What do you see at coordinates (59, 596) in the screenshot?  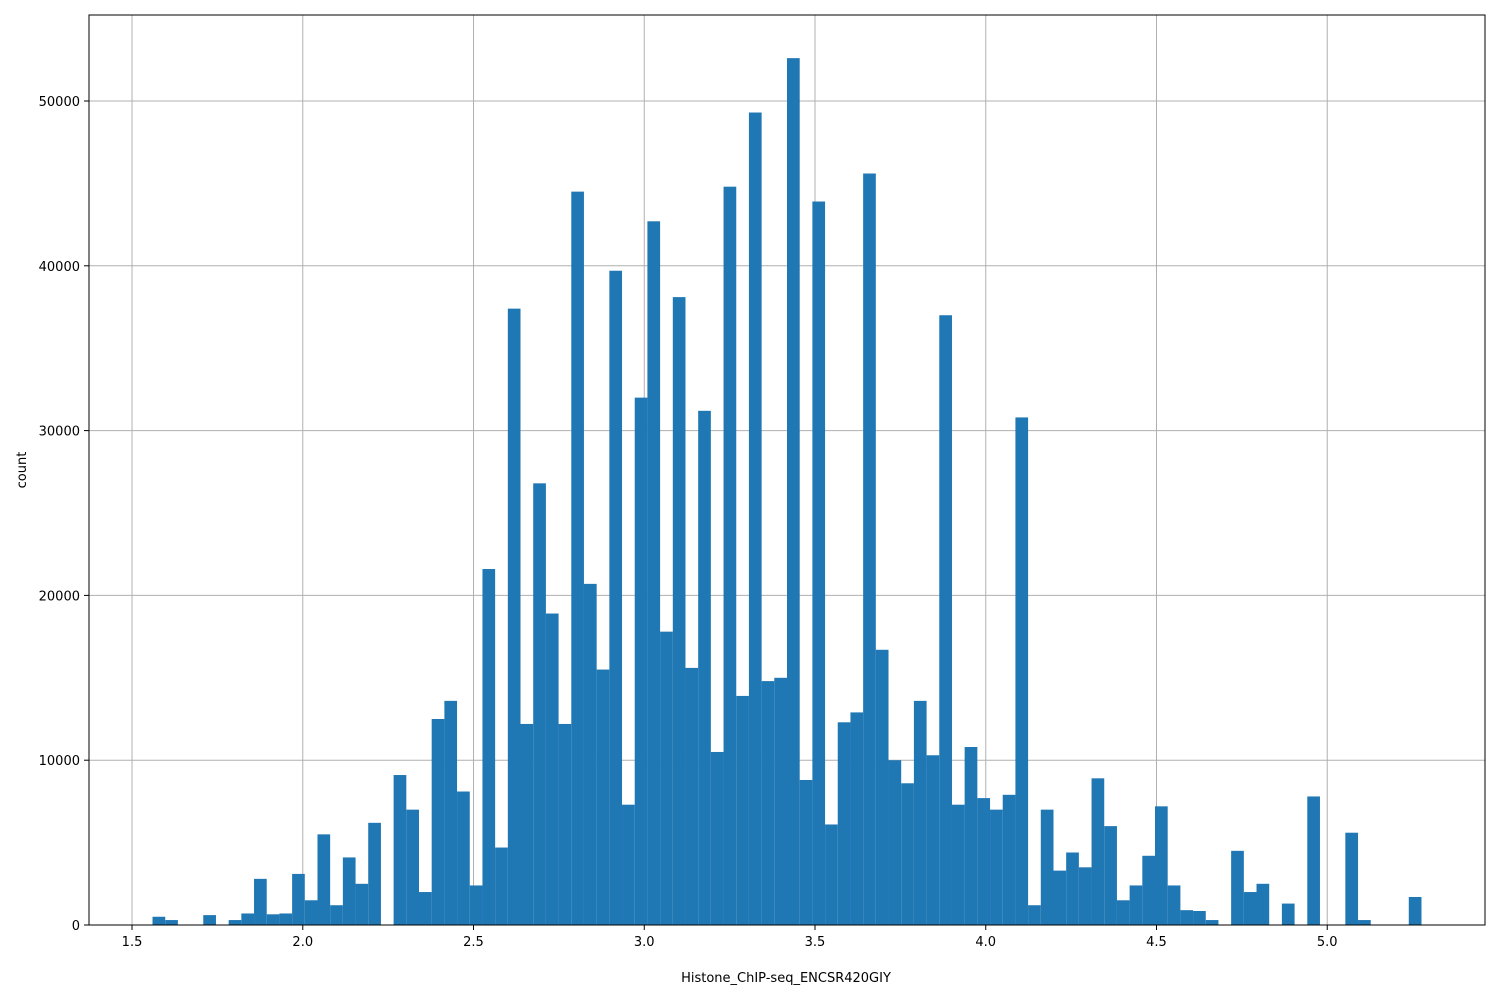 I see `y-tick-label: 20000` at bounding box center [59, 596].